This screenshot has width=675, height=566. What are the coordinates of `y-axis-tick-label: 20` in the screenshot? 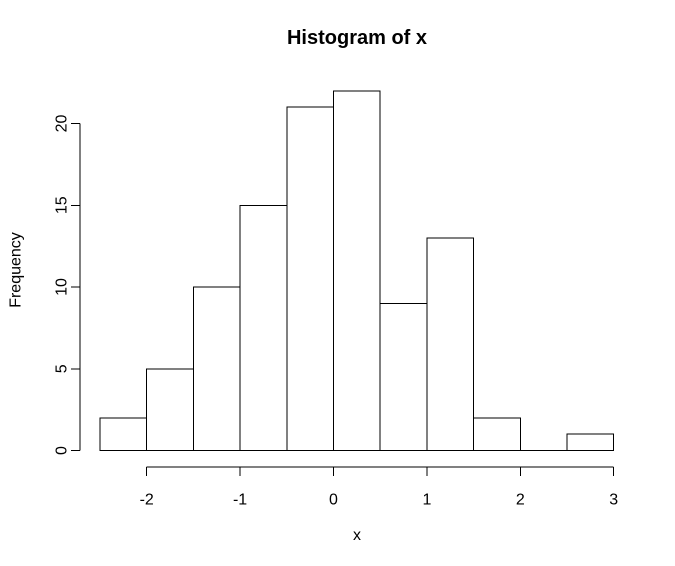 It's located at (62, 124).